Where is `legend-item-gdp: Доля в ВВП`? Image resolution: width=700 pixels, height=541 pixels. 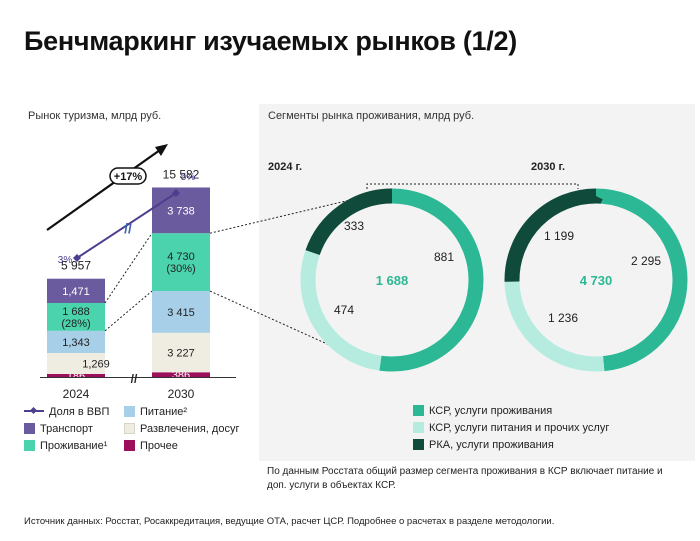 legend-item-gdp: Доля в ВВП is located at coordinates (66, 412).